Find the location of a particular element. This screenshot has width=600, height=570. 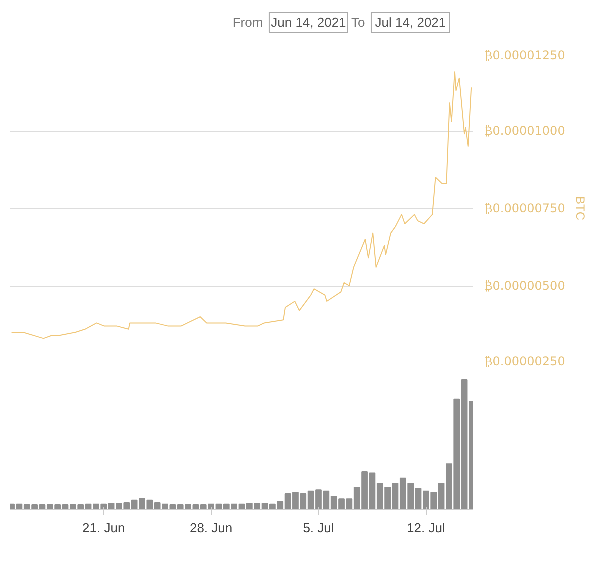

y-tick-label: ₿0.00001000 is located at coordinates (525, 131).